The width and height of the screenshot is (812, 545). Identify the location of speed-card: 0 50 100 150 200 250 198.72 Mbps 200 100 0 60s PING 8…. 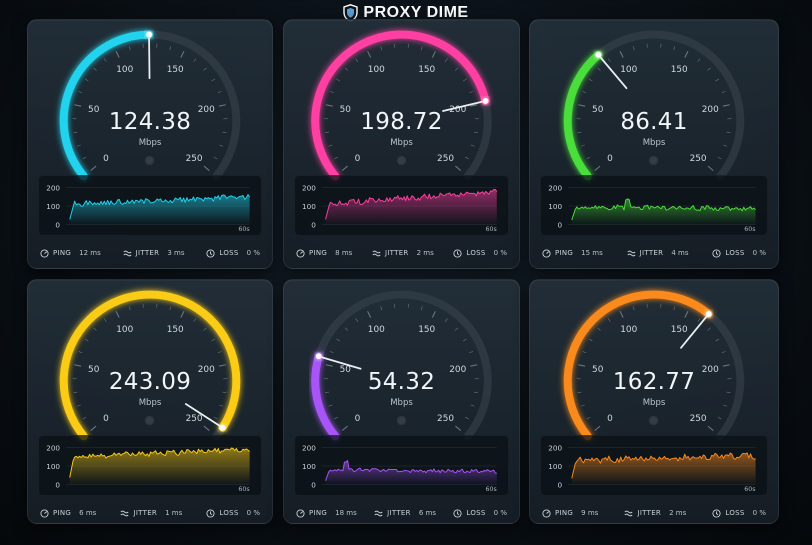
(401, 144).